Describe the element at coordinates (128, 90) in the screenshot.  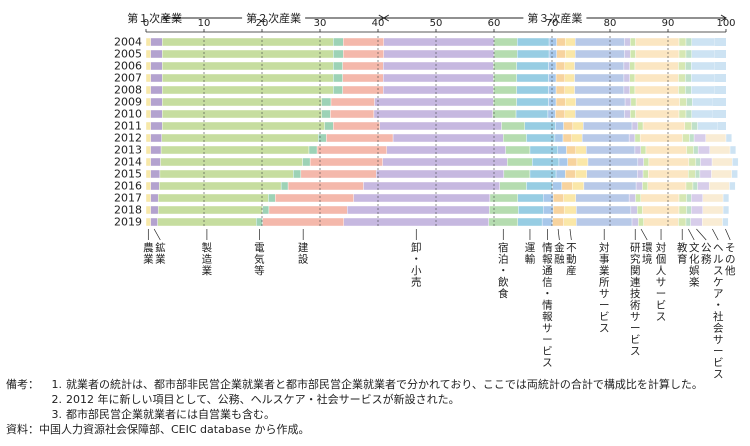
I see `year-label: 2008` at that location.